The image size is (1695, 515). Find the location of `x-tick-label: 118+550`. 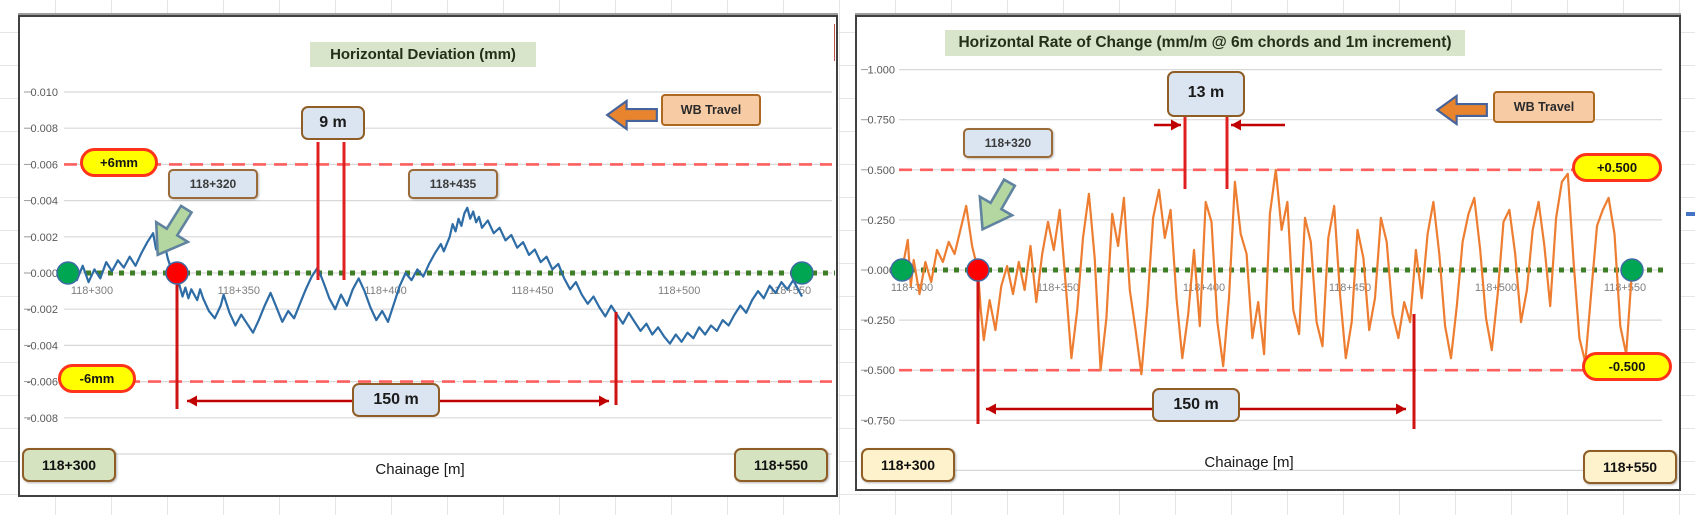

x-tick-label: 118+550 is located at coordinates (1625, 288).